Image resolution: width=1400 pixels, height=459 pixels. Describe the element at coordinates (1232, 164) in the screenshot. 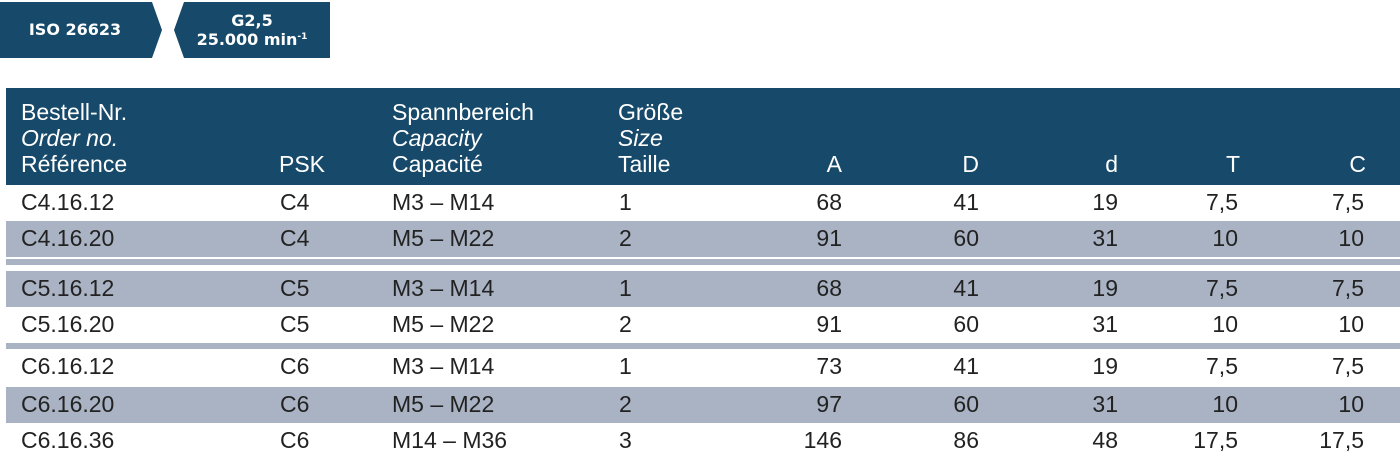

I see `header-t: T` at that location.